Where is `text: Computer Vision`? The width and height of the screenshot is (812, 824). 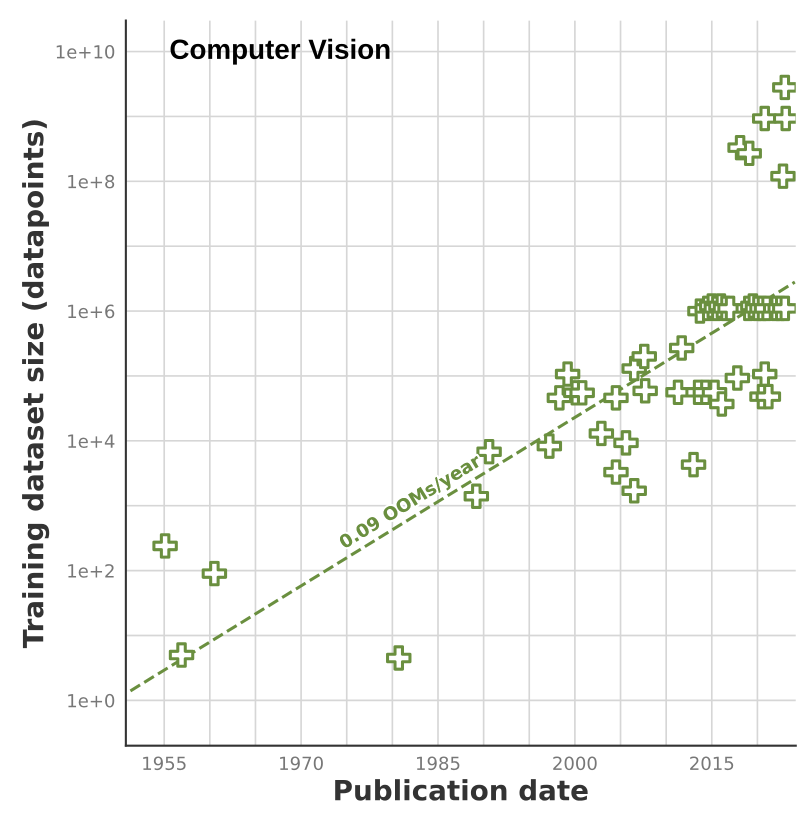
text: Computer Vision is located at coordinates (280, 51).